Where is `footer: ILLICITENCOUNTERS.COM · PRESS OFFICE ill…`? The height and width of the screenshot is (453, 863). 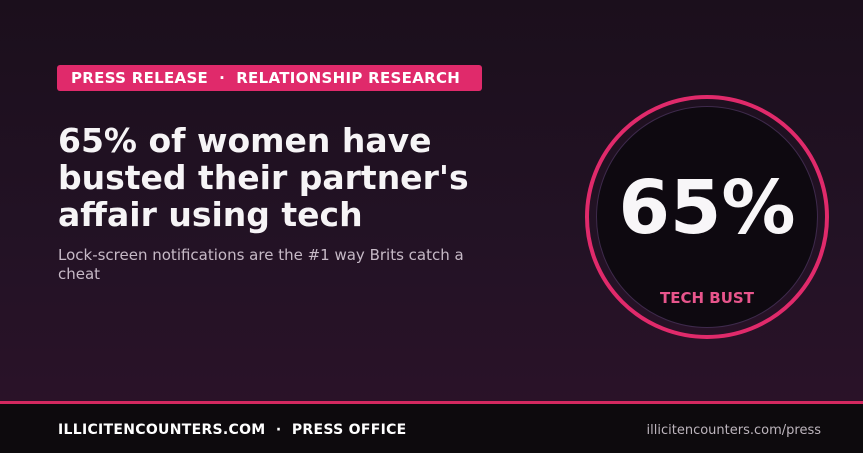 footer: ILLICITENCOUNTERS.COM · PRESS OFFICE ill… is located at coordinates (431, 427).